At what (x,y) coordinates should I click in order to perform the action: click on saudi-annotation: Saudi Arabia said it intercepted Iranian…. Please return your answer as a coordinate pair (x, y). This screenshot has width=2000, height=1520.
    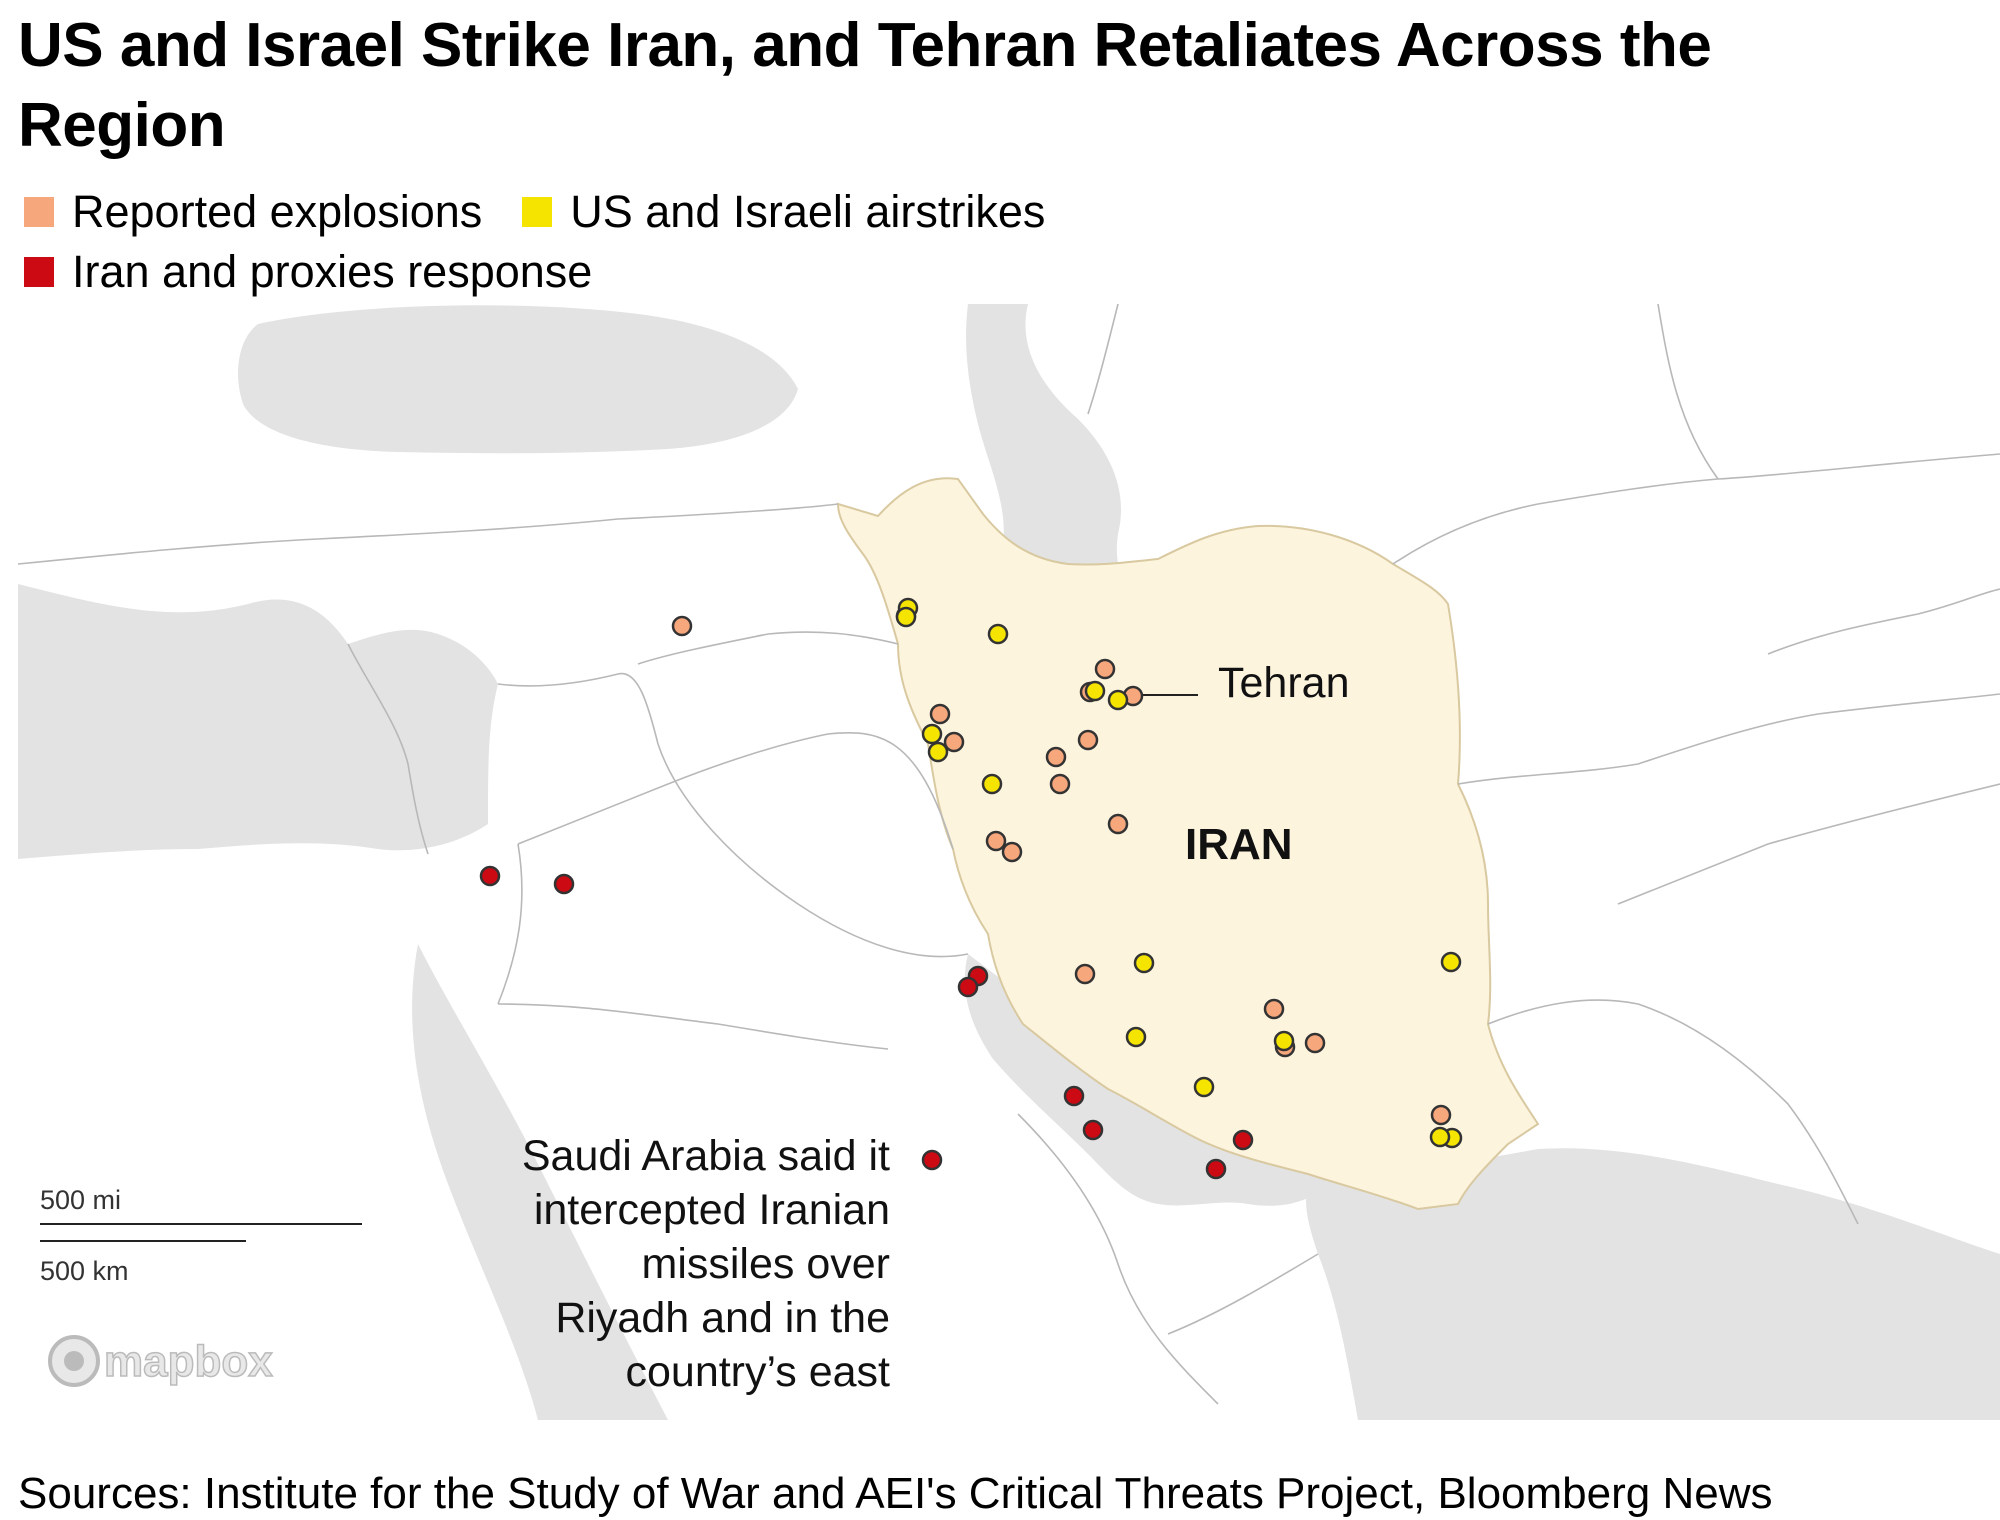
    Looking at the image, I should click on (706, 1264).